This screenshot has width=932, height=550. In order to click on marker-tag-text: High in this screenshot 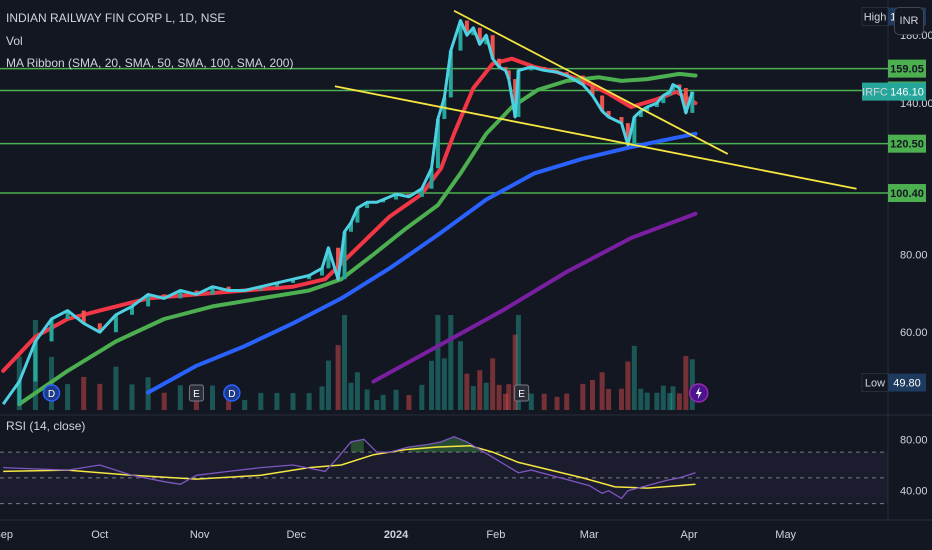, I will do `click(875, 18)`.